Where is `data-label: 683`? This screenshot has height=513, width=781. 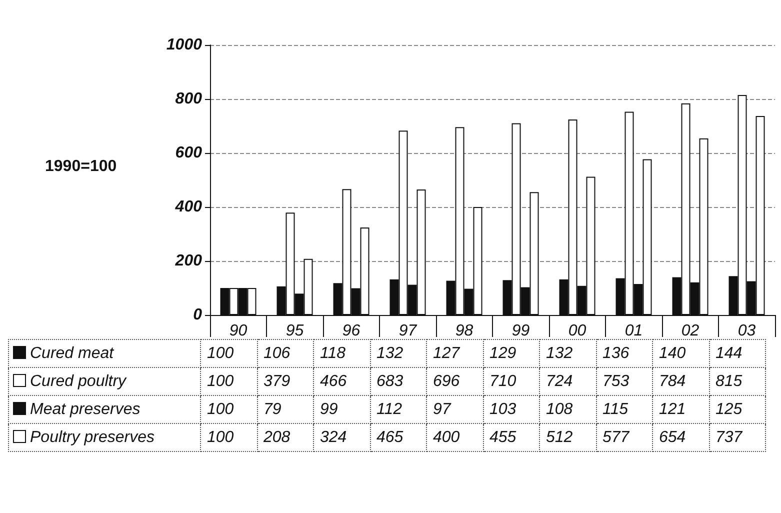 data-label: 683 is located at coordinates (398, 382).